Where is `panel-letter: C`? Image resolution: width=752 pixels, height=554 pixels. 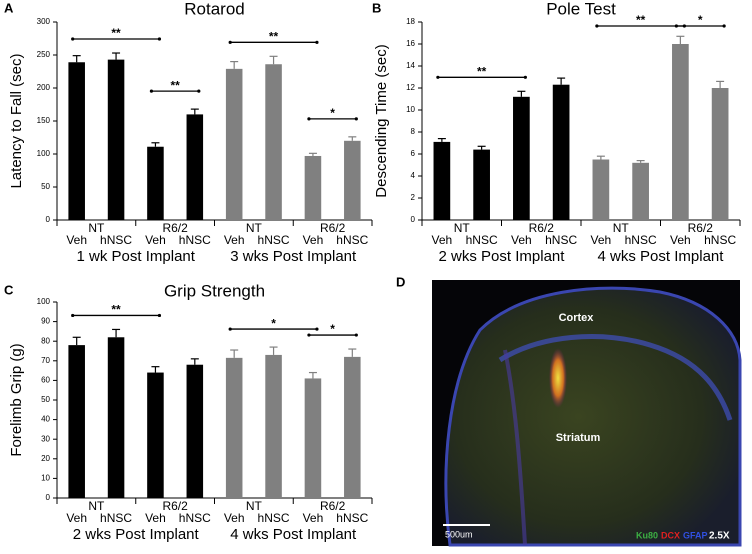 panel-letter: C is located at coordinates (9, 289).